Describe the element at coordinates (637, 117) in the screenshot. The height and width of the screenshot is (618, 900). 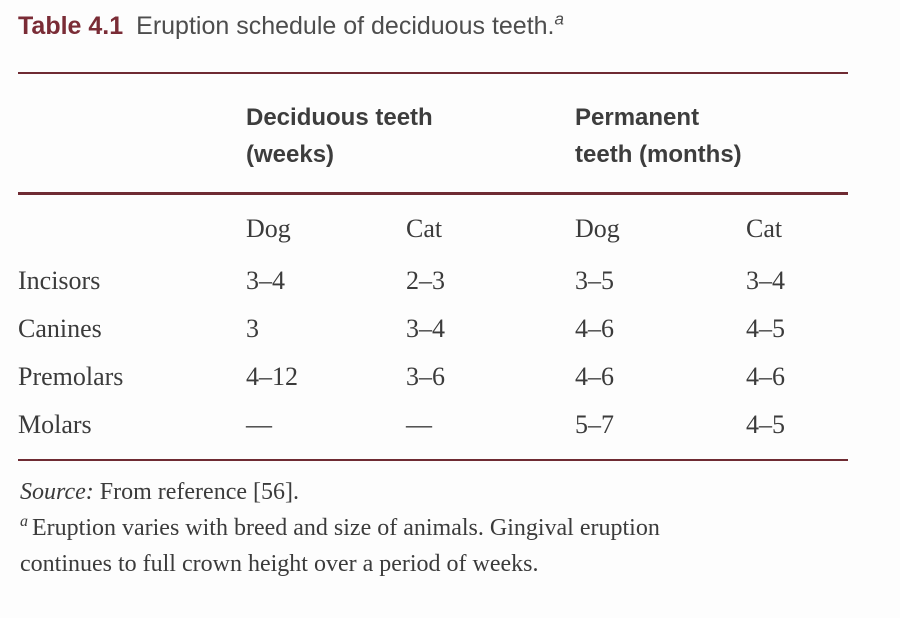
I see `group-header-line: Permanent` at that location.